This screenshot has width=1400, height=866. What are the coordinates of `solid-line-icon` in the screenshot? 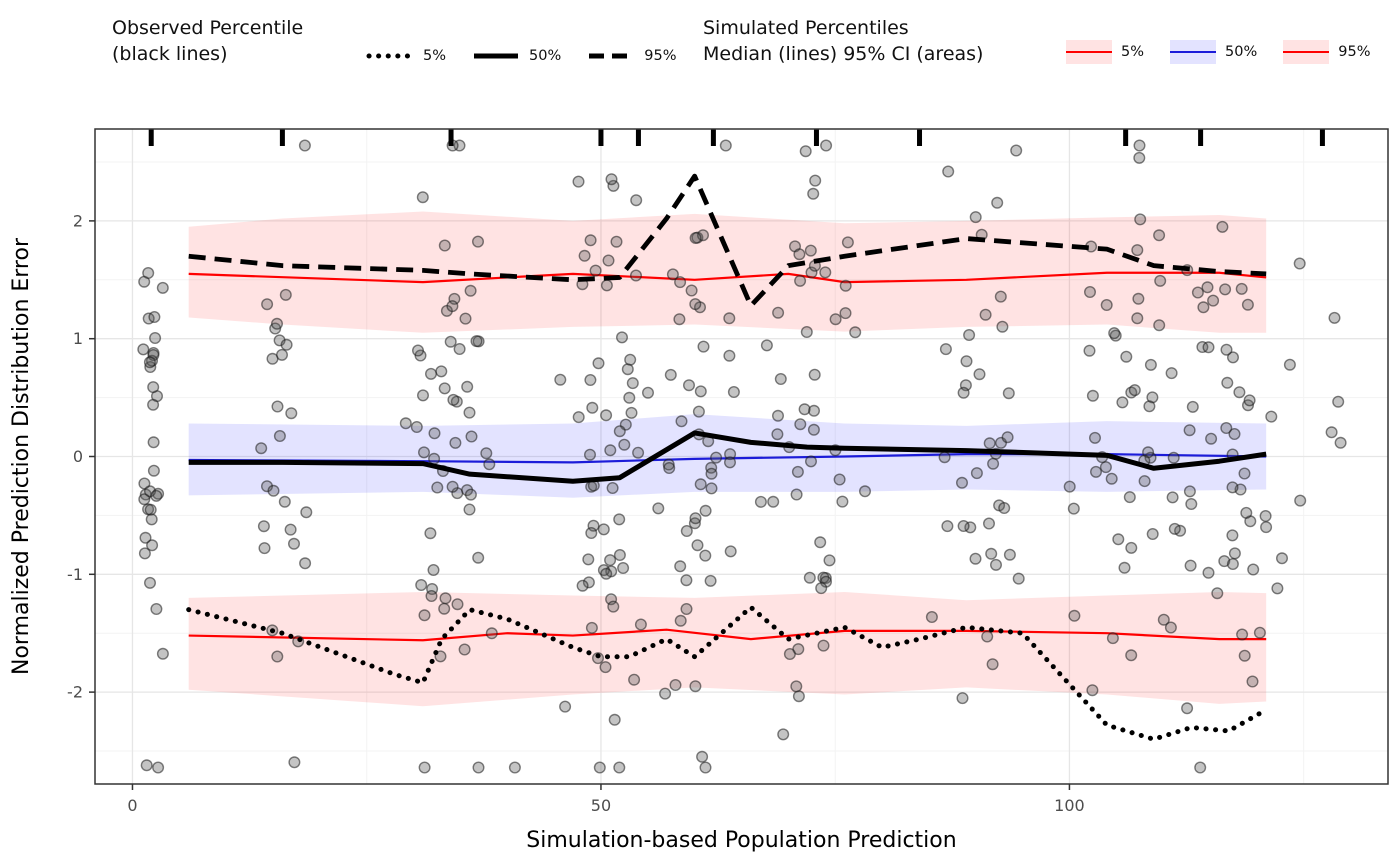 It's located at (496, 56).